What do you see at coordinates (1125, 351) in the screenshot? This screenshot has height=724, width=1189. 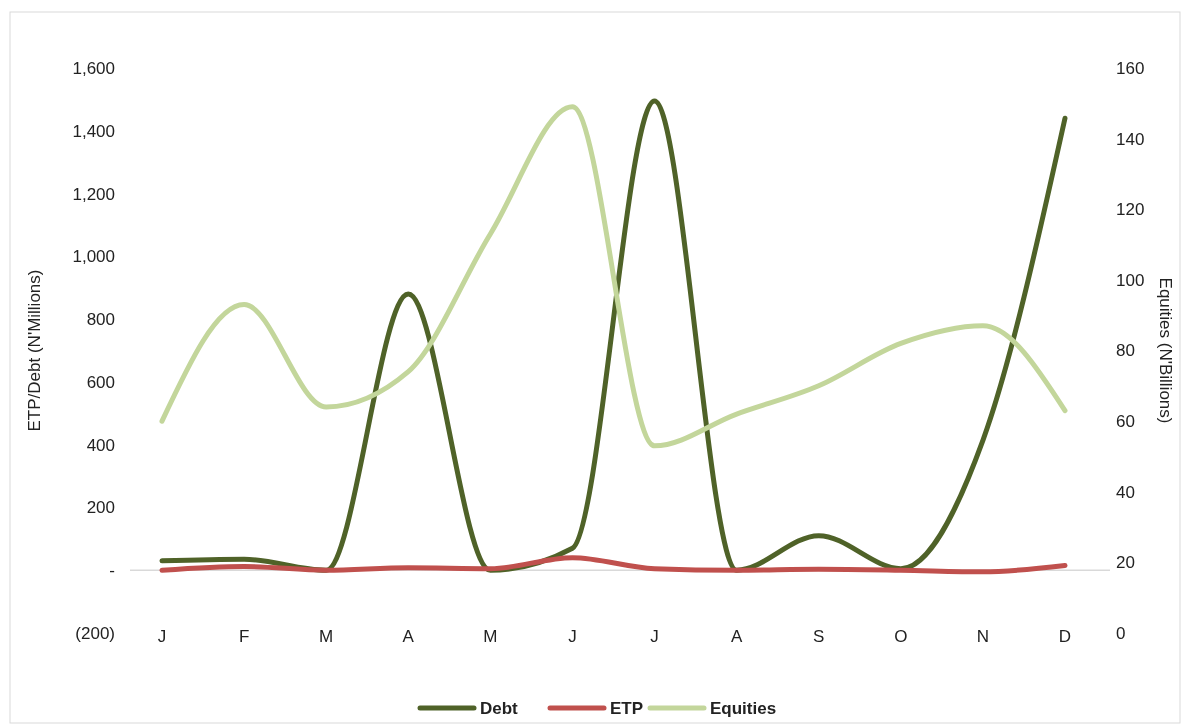 I see `y2-tick-label: 80` at bounding box center [1125, 351].